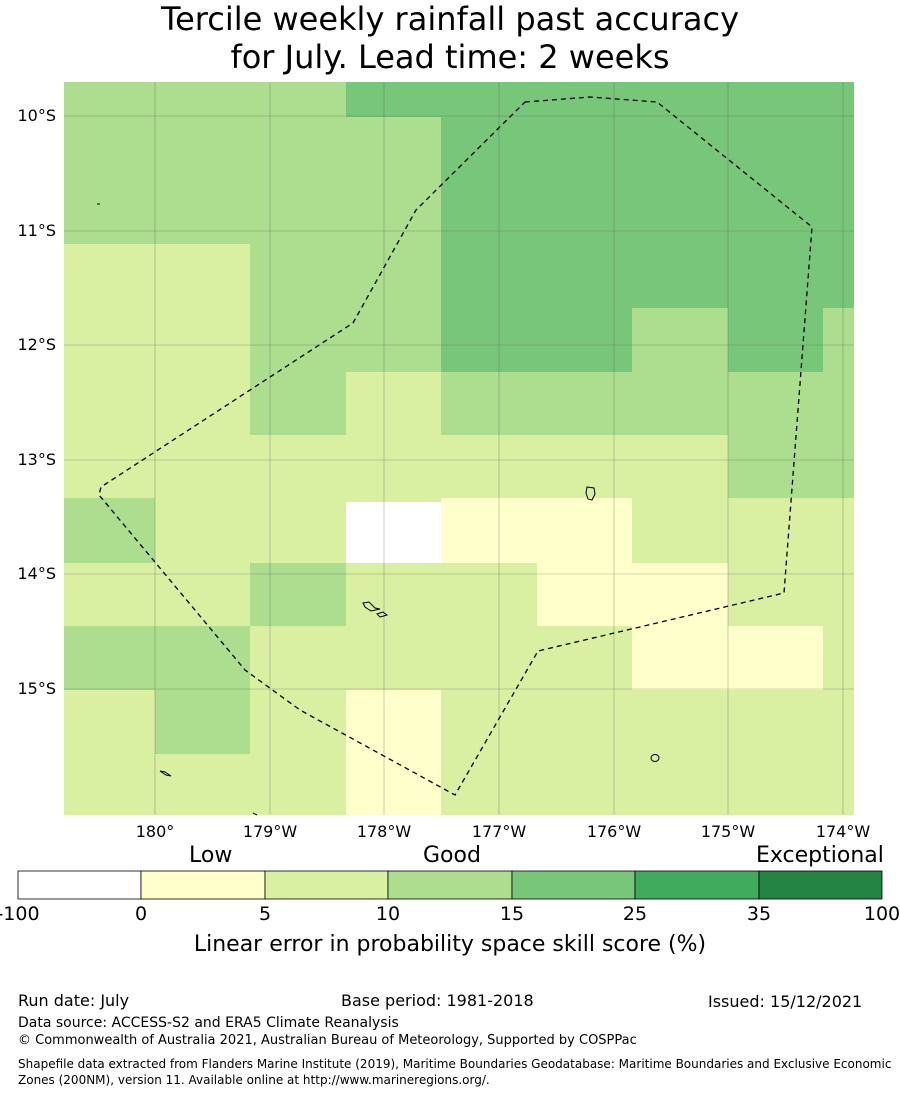  Describe the element at coordinates (141, 914) in the screenshot. I see `colorbar-tick: 0` at that location.